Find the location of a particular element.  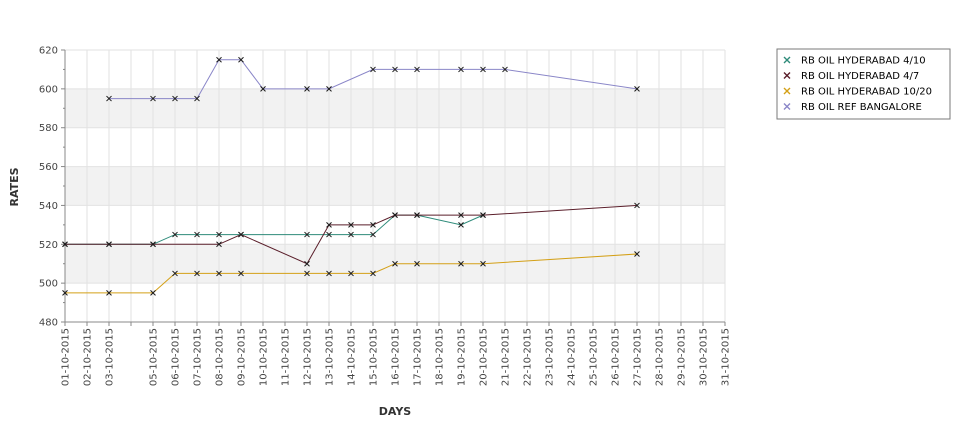

legend-entry-label: RB OIL HYDERABAD 4/7 is located at coordinates (860, 76).